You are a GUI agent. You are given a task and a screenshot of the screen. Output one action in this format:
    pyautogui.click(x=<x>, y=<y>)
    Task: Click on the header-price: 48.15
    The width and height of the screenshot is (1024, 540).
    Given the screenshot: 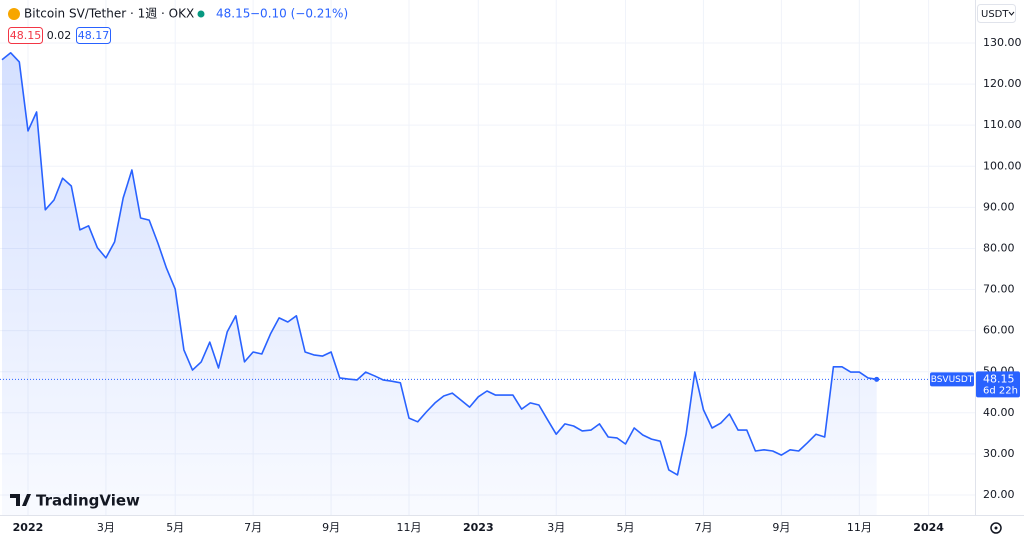 What is the action you would take?
    pyautogui.click(x=233, y=14)
    